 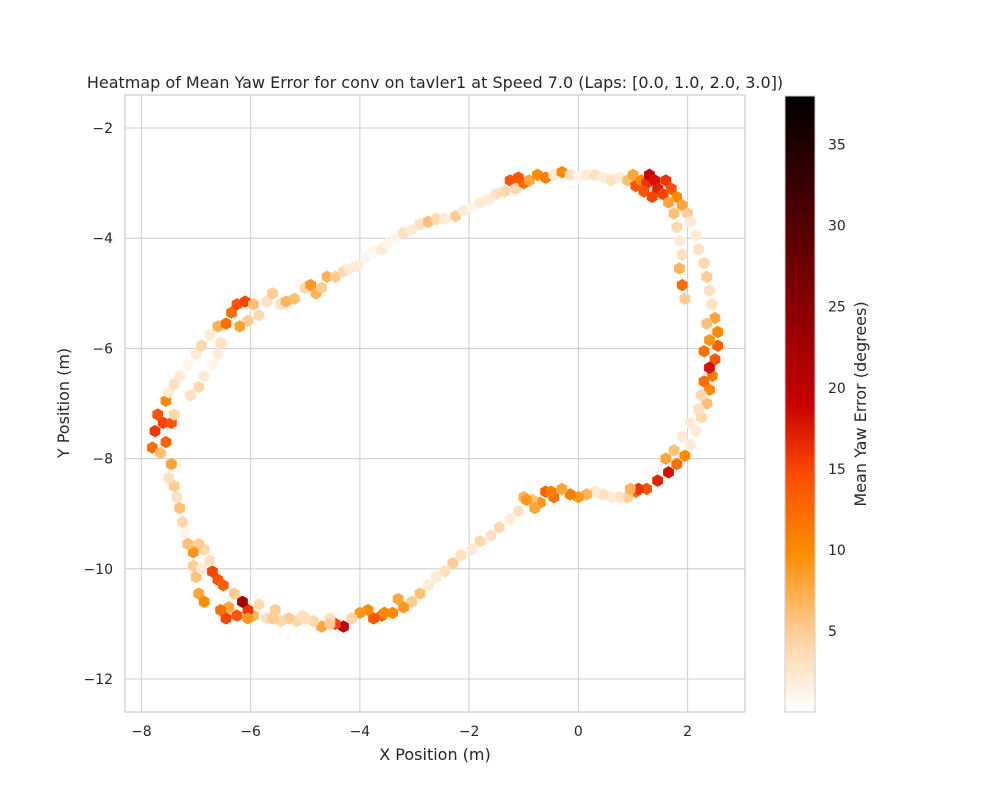 What do you see at coordinates (837, 227) in the screenshot?
I see `colorbar-tick-label: 30` at bounding box center [837, 227].